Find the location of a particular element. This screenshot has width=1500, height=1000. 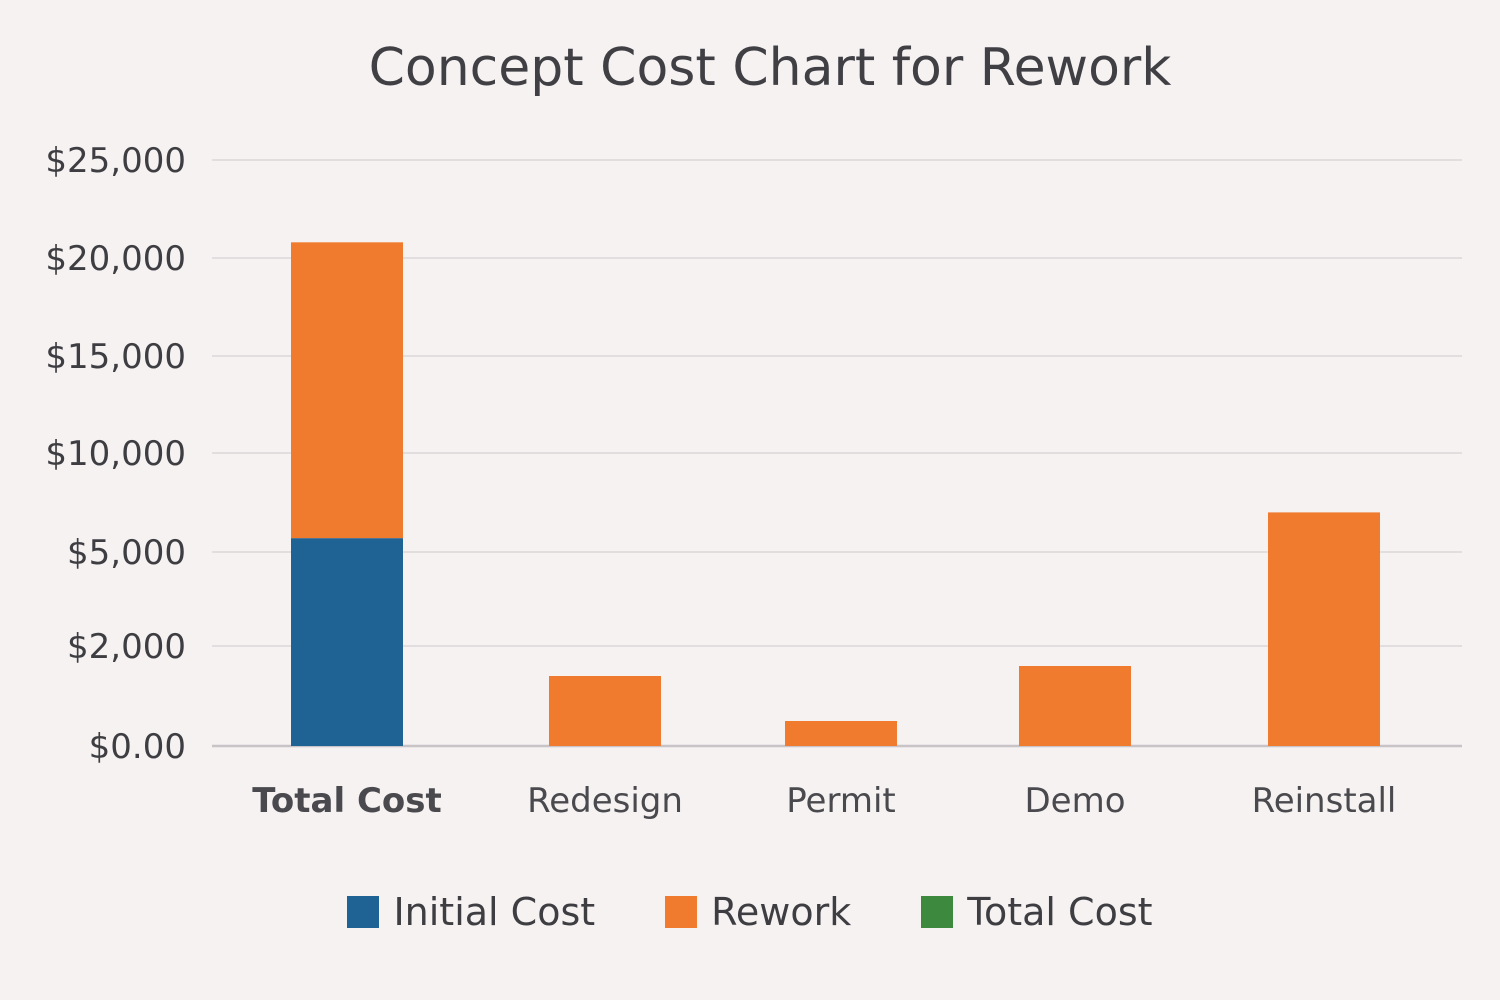

x-tick-label: Reinstall is located at coordinates (1324, 801).